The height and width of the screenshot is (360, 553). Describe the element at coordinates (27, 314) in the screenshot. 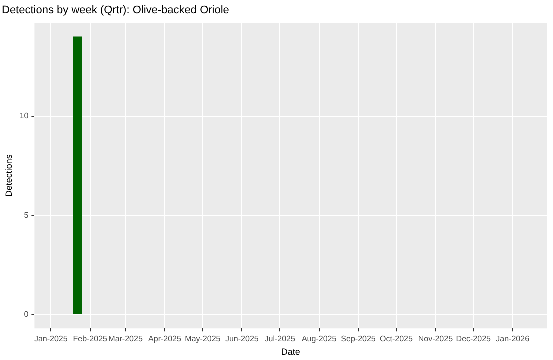

I see `y-tick-label: 0` at that location.